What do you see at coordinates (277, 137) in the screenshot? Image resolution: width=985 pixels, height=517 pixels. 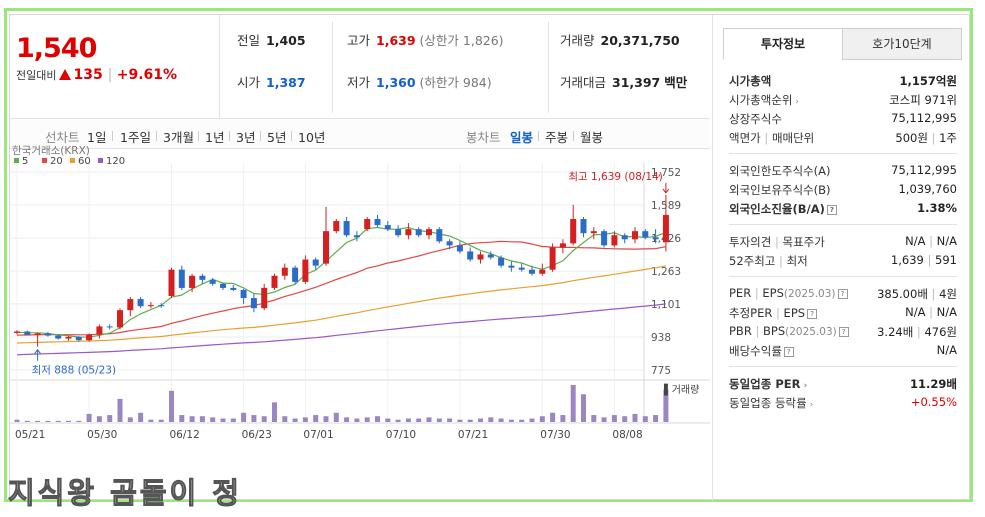 I see `period-5y: 5년` at bounding box center [277, 137].